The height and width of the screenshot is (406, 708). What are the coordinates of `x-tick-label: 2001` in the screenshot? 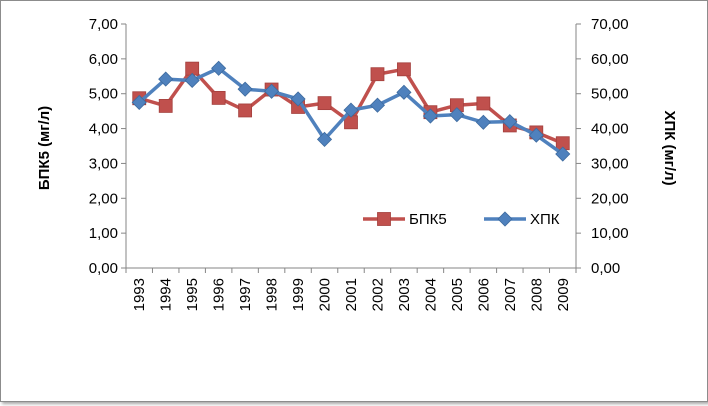 It's located at (351, 294).